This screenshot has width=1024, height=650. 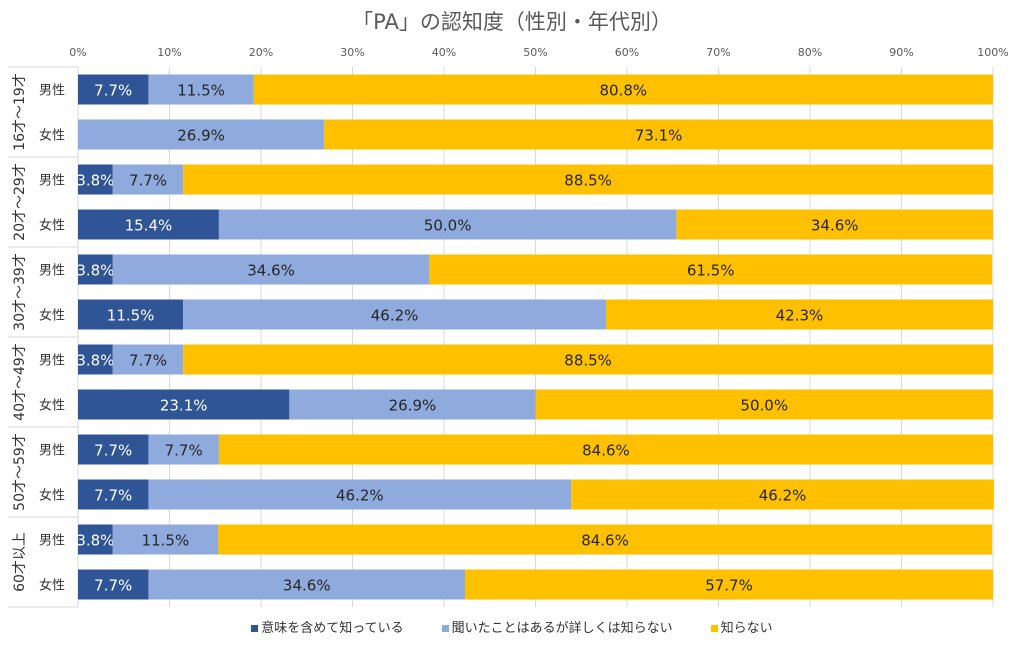 What do you see at coordinates (20, 202) in the screenshot?
I see `group-label: 20才～29才` at bounding box center [20, 202].